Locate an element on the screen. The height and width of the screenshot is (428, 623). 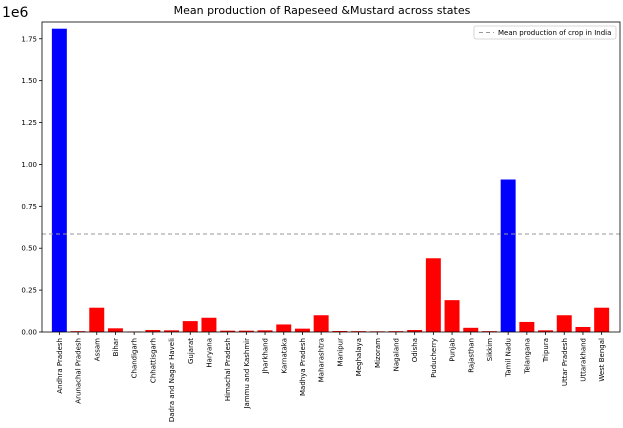
y-axis-offset-label: 1e6 is located at coordinates (15, 13).